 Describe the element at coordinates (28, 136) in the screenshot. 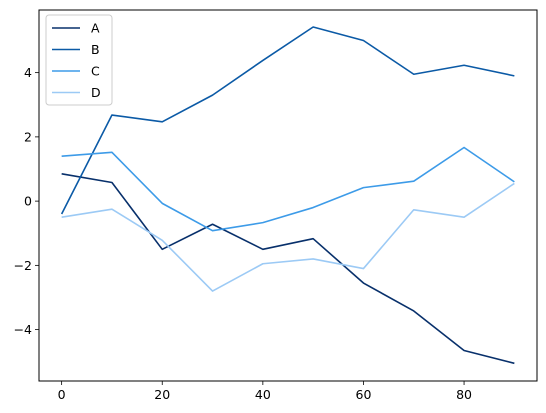

I see `y-tick-label: 2` at that location.